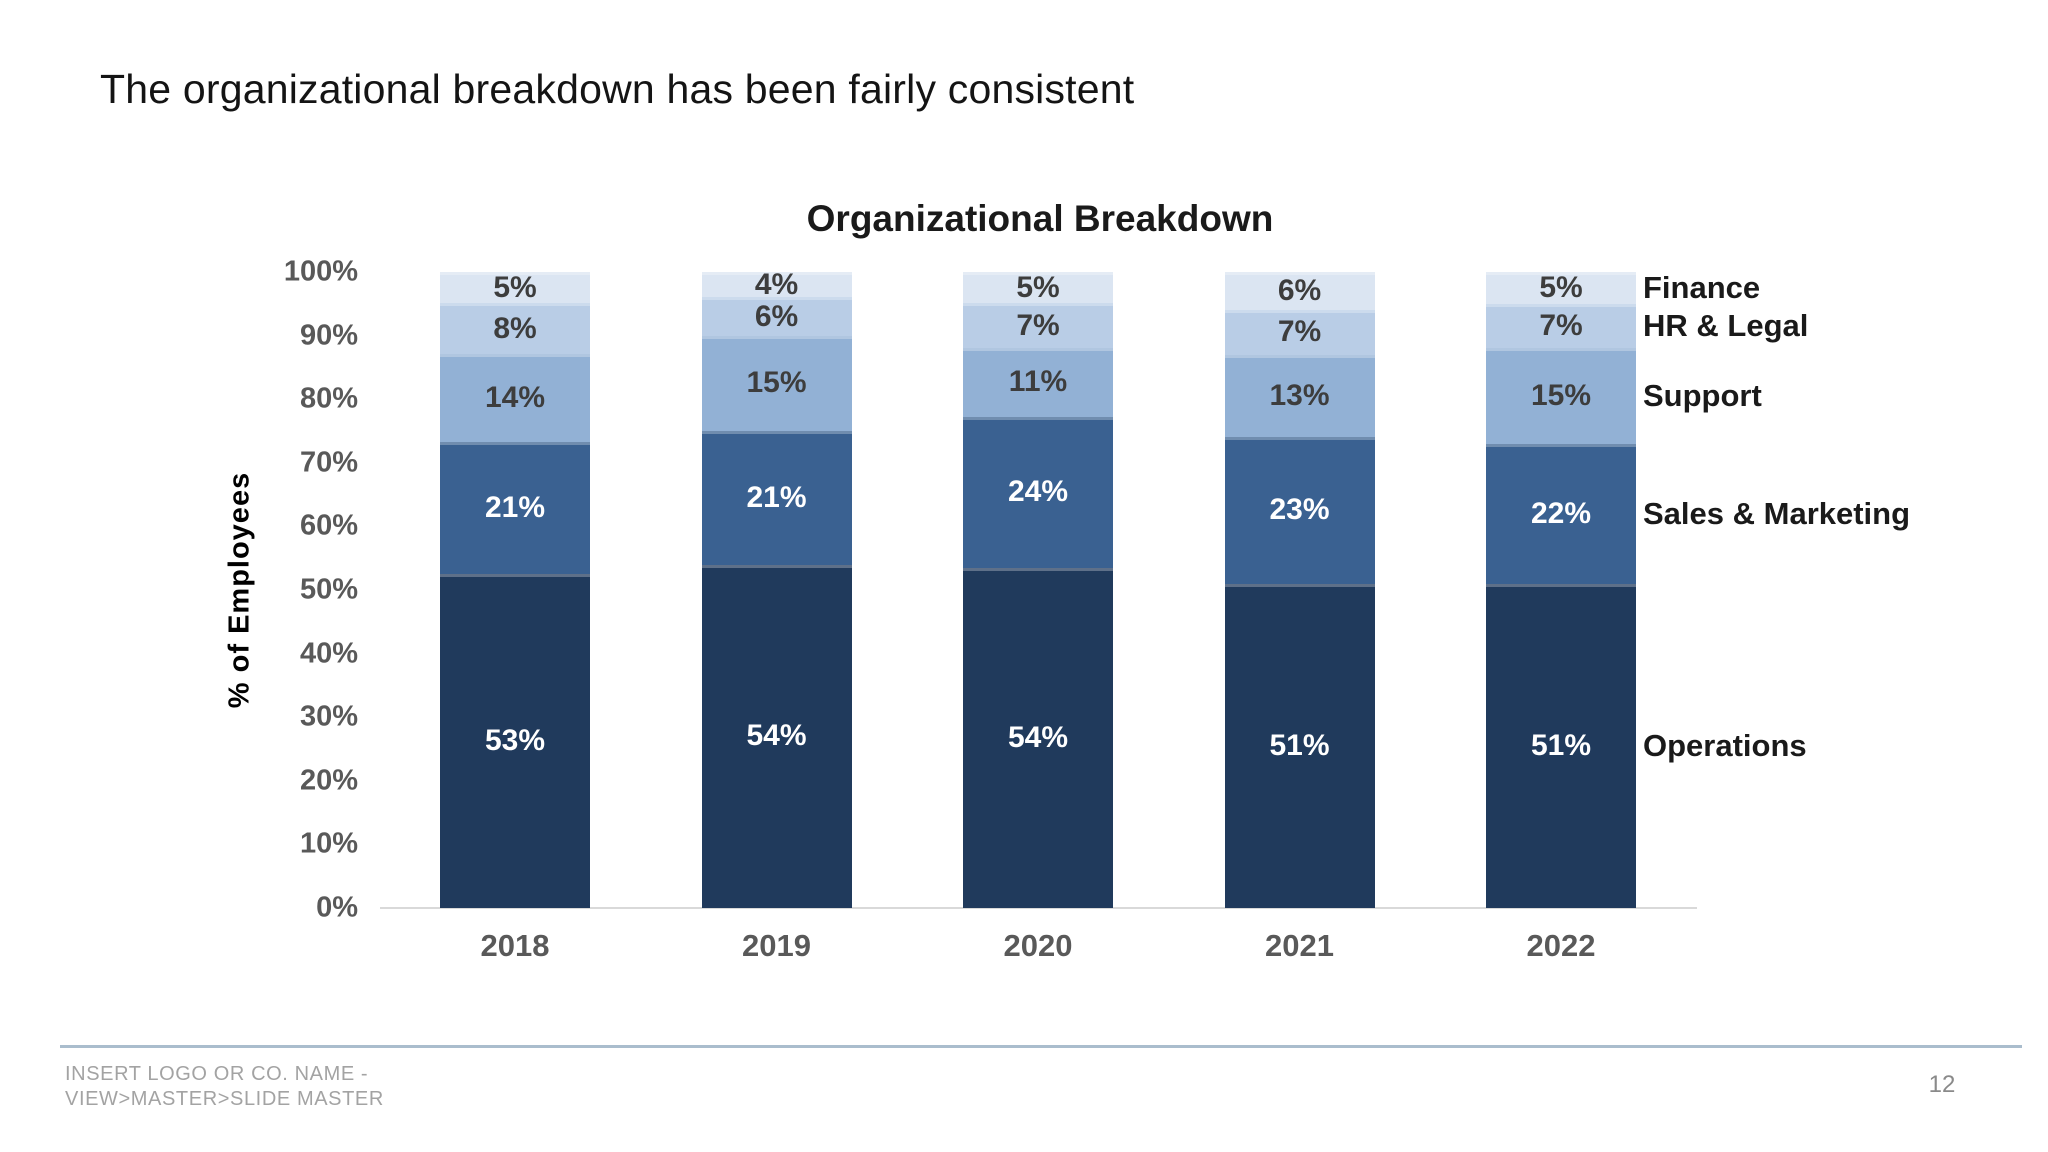  I want to click on bar-segment: 14%, so click(515, 398).